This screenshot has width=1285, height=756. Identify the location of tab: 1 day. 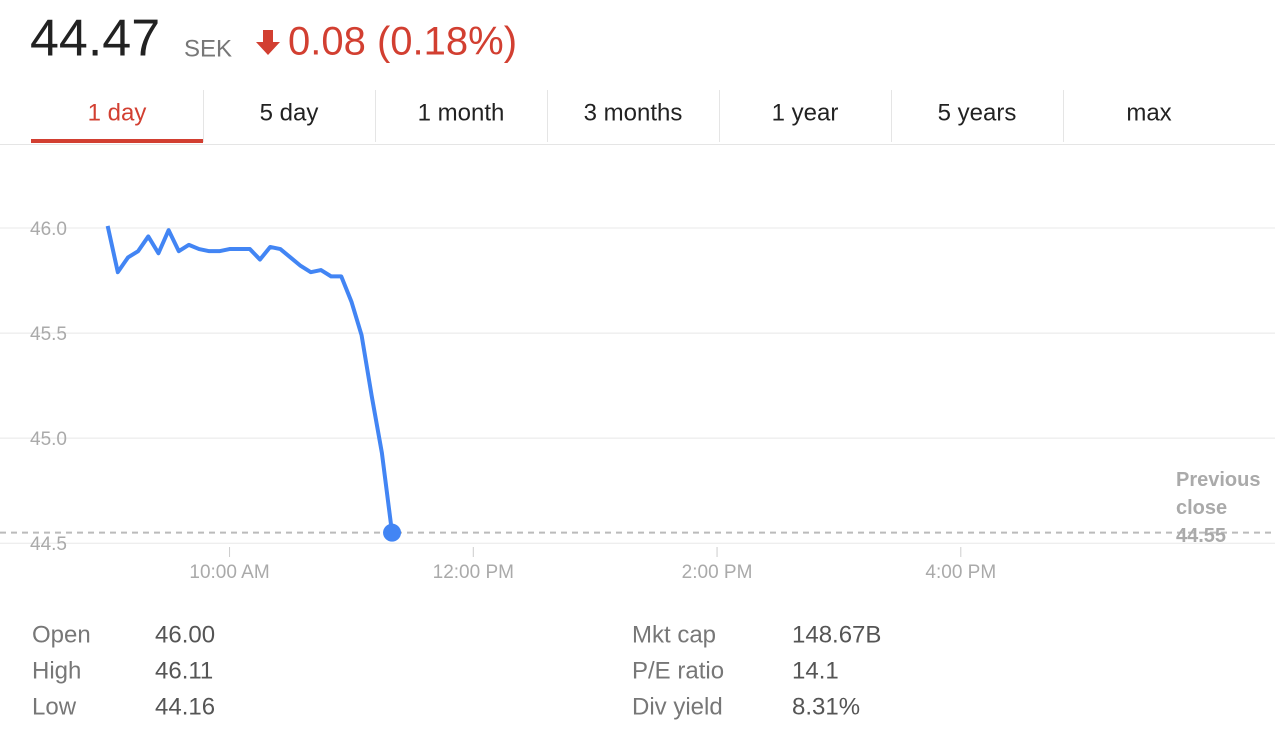
(117, 112).